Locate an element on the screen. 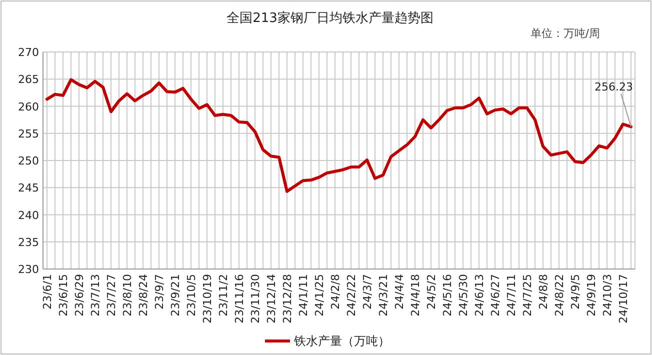 The height and width of the screenshot is (355, 652). x-tick-label: 24/7/11 is located at coordinates (511, 295).